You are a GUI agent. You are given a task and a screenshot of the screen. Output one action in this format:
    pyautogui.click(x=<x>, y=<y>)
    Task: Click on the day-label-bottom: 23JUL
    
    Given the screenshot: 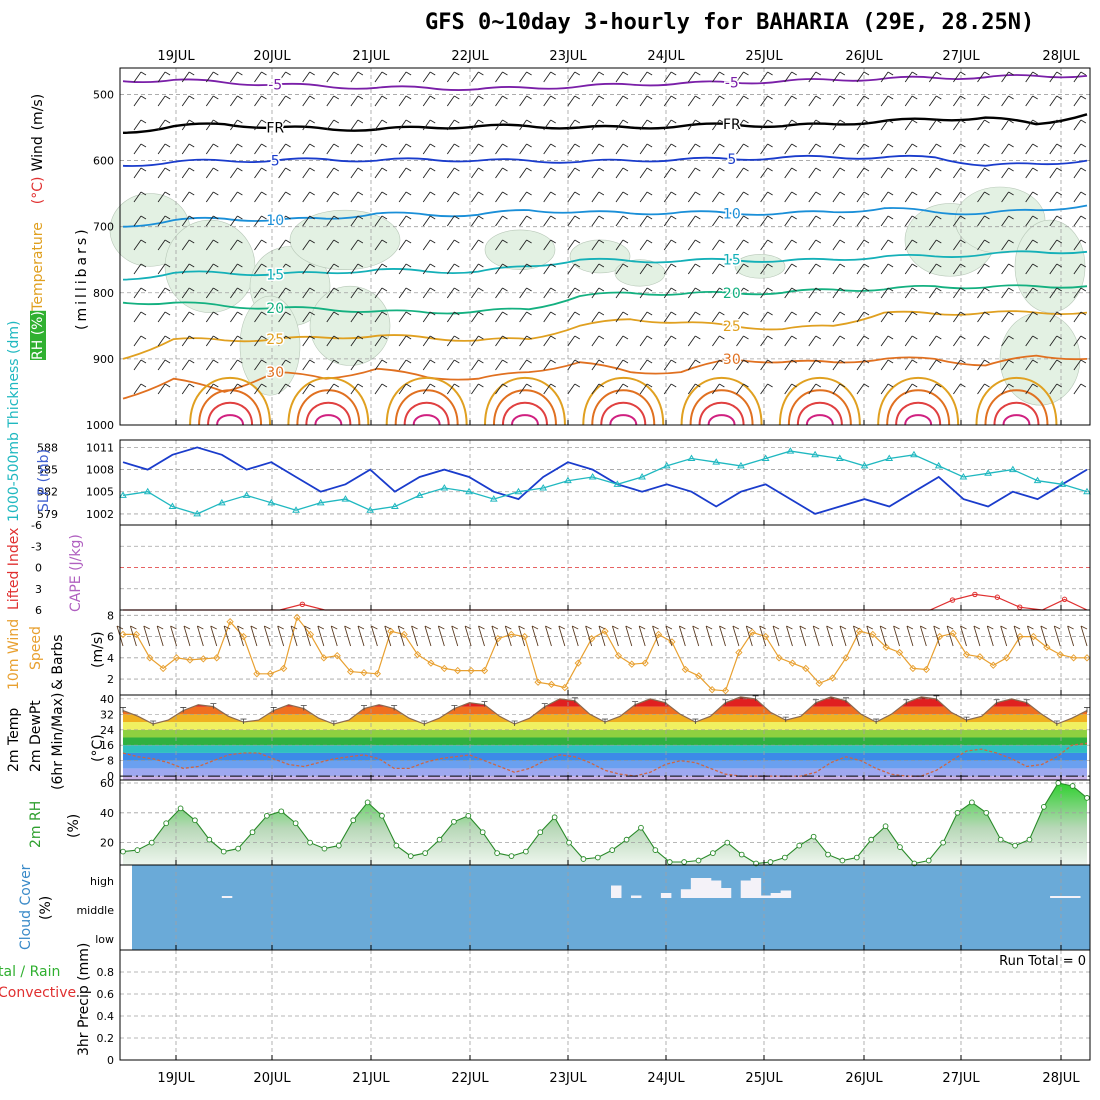 What is the action you would take?
    pyautogui.click(x=568, y=1078)
    